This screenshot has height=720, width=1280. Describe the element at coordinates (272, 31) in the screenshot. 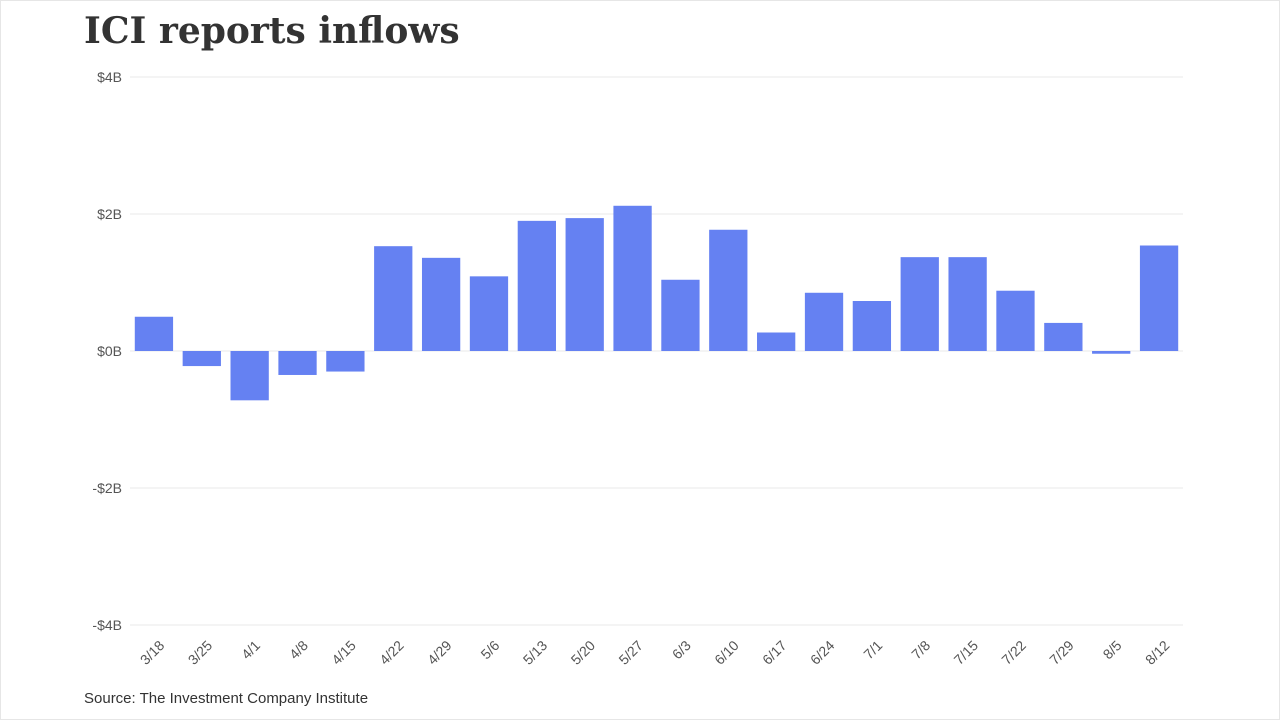

I see `chart-title: ICI reports inflows` at that location.